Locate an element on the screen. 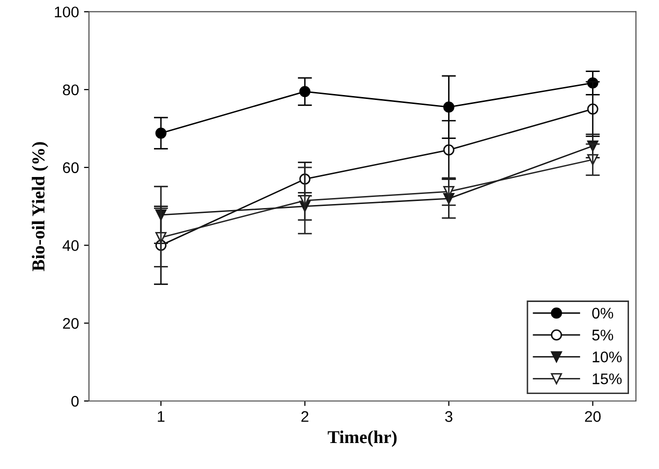 Image resolution: width=659 pixels, height=469 pixels. x-axis-title: Time(hr) is located at coordinates (362, 438).